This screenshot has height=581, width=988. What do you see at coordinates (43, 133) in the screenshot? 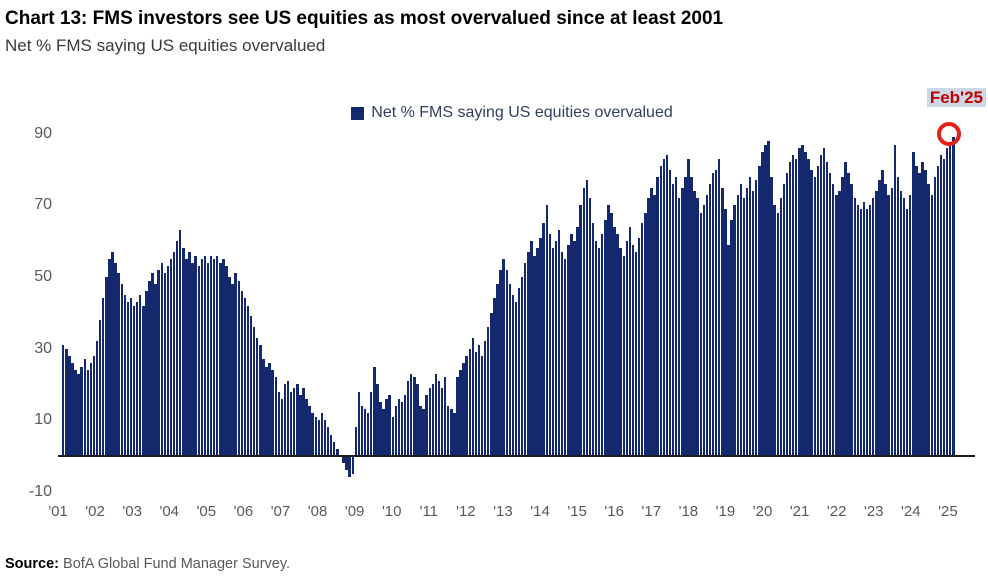
I see `y-tick-label: 90` at bounding box center [43, 133].